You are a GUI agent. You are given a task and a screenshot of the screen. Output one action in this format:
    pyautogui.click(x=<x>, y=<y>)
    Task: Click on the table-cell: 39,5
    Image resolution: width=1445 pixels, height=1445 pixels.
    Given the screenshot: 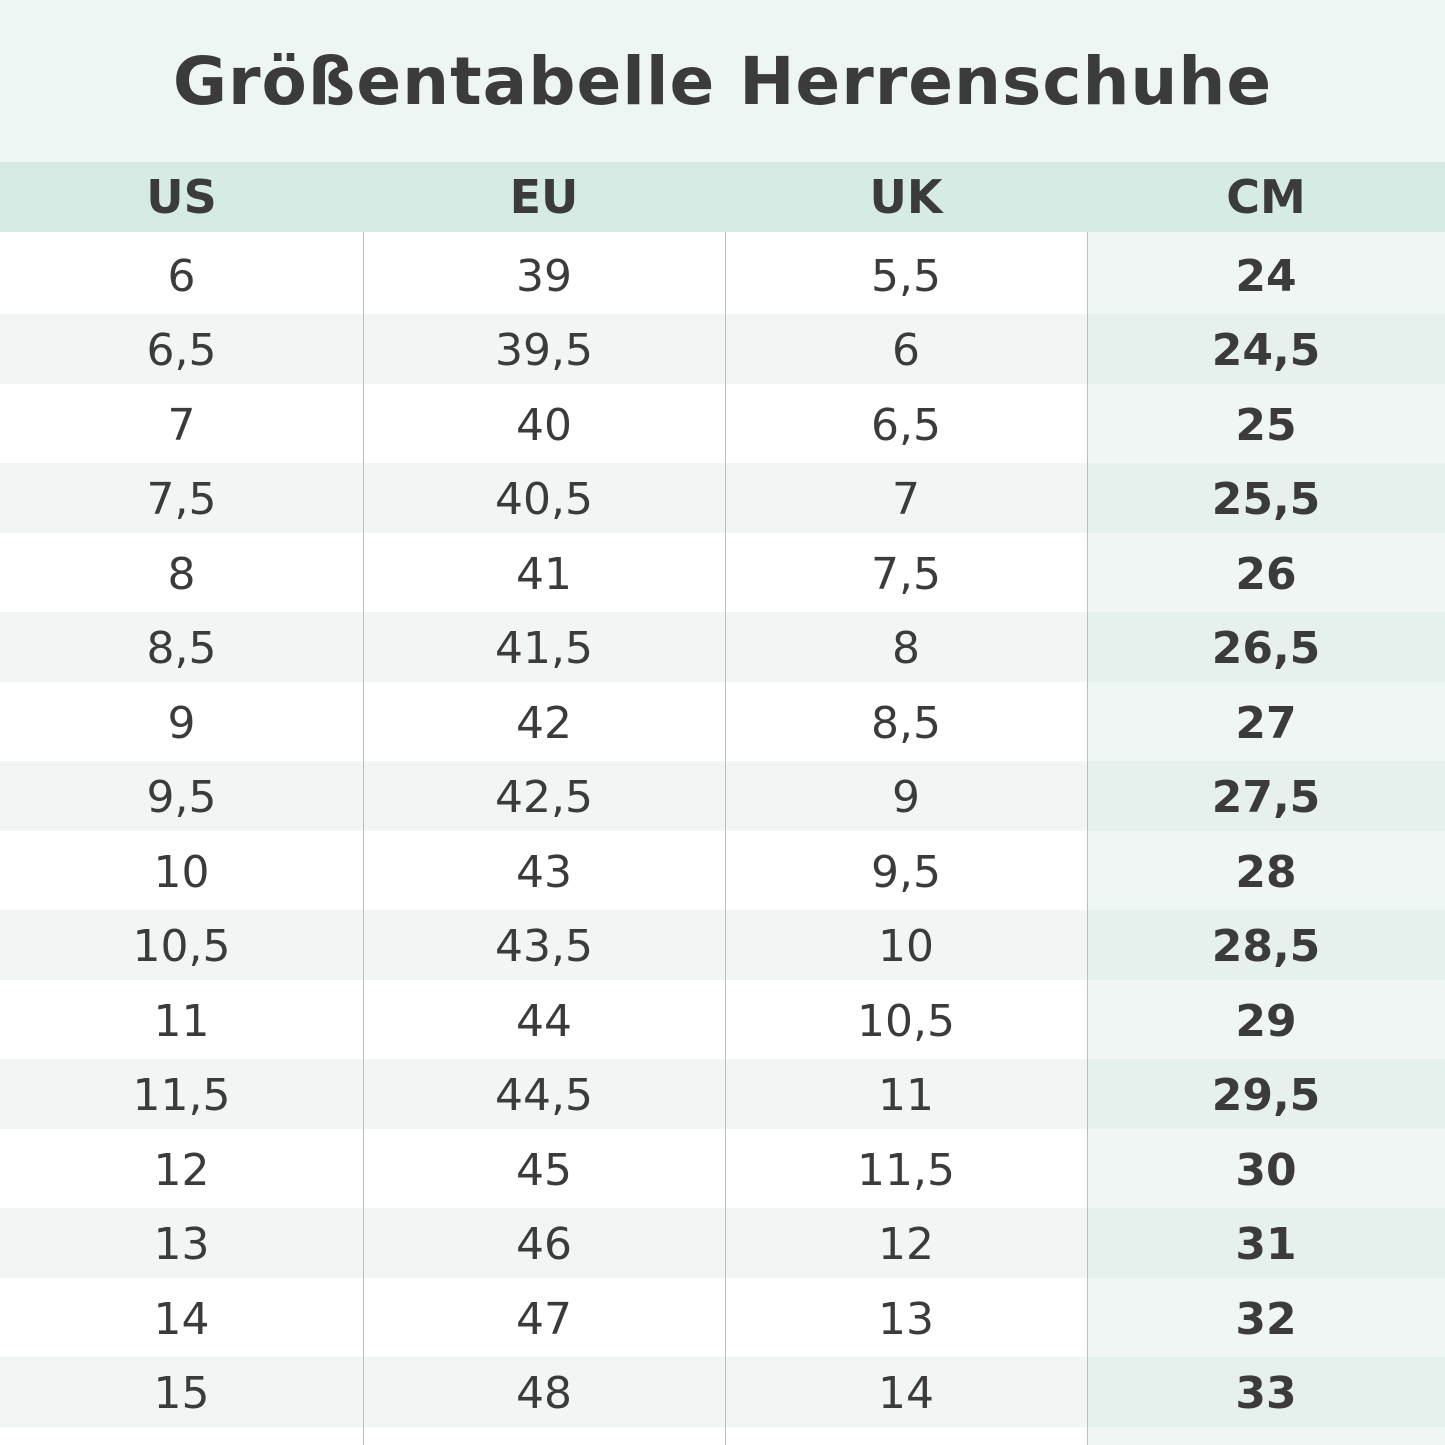 What is the action you would take?
    pyautogui.click(x=544, y=350)
    